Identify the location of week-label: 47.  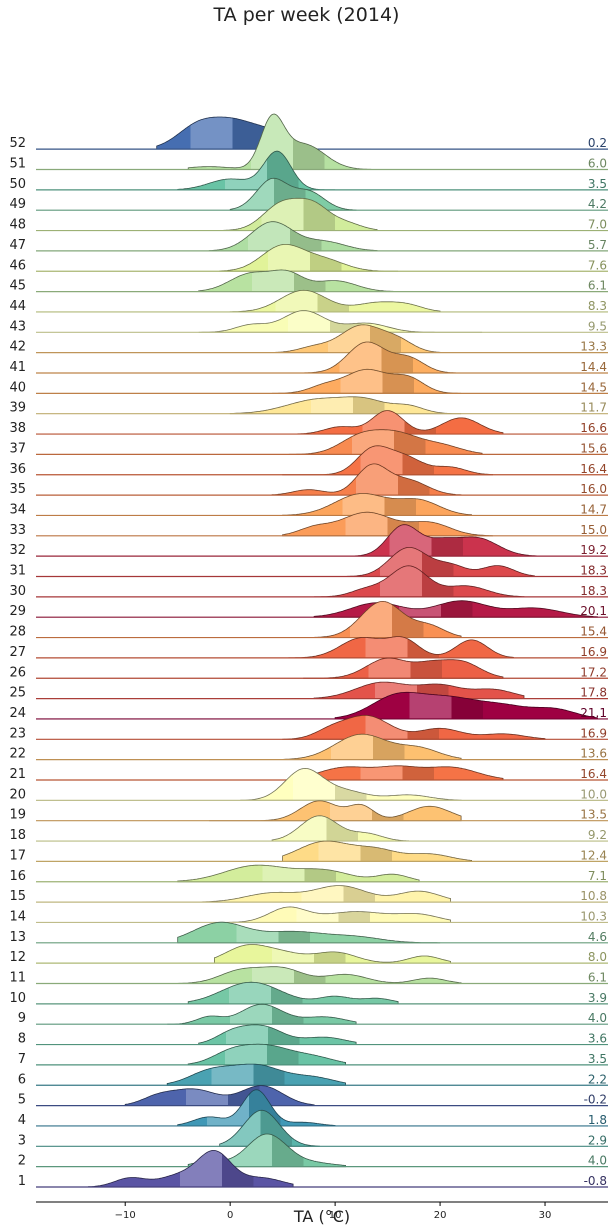
(17, 245).